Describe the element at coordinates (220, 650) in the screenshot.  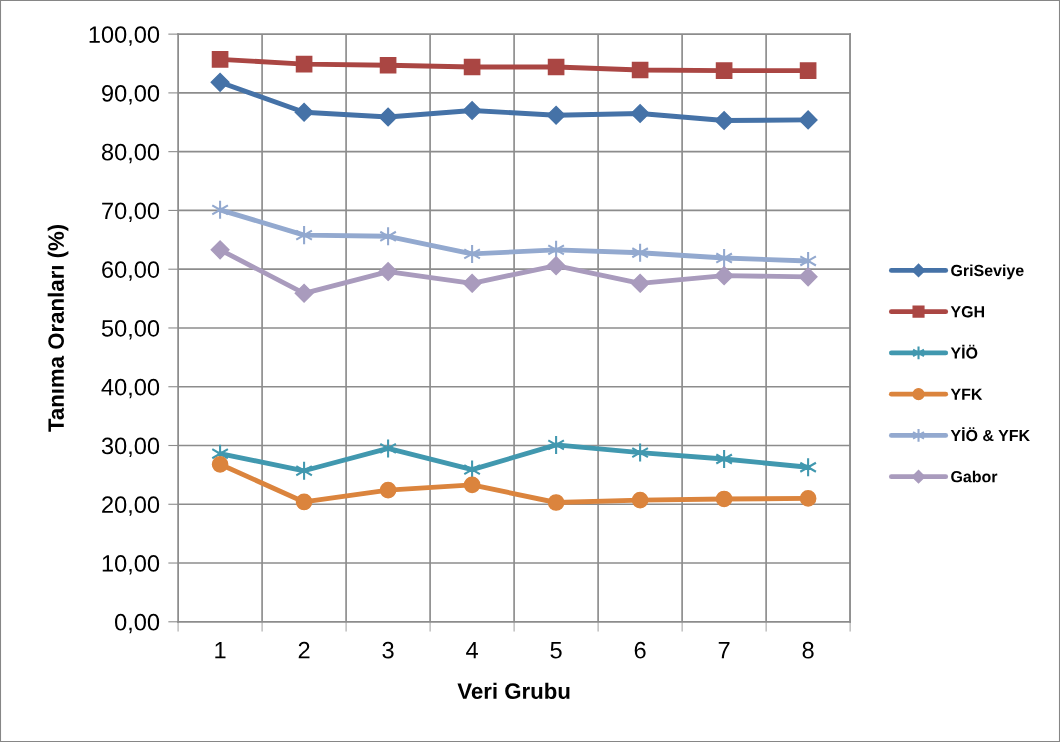
I see `x-tick-label: 1` at that location.